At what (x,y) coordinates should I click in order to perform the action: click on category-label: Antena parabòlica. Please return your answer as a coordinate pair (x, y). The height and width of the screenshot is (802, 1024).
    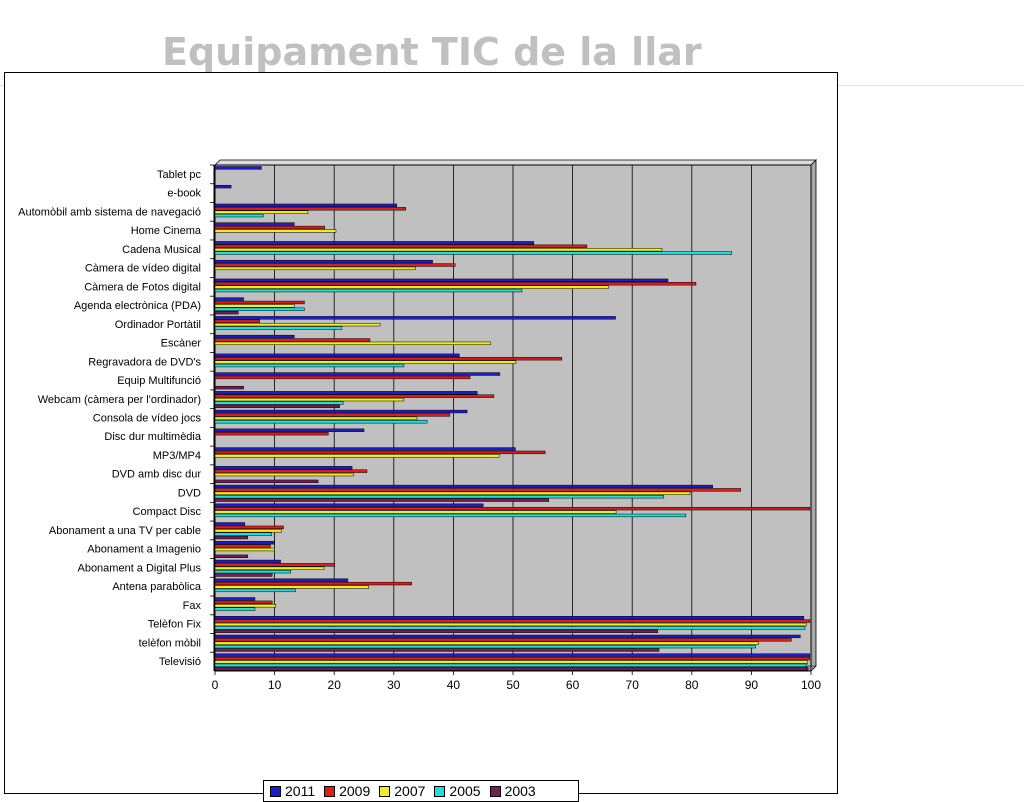
    Looking at the image, I should click on (157, 587).